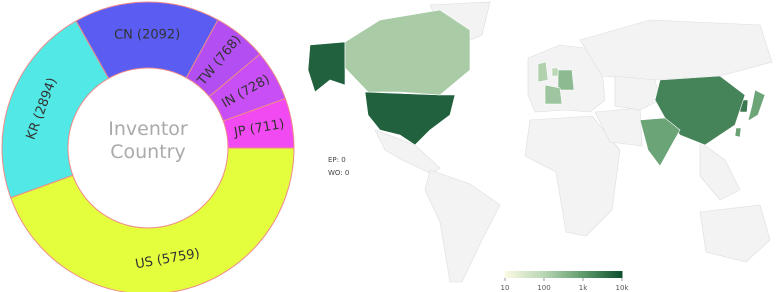 The height and width of the screenshot is (292, 777). What do you see at coordinates (148, 140) in the screenshot?
I see `center-title: Inventor Country` at bounding box center [148, 140].